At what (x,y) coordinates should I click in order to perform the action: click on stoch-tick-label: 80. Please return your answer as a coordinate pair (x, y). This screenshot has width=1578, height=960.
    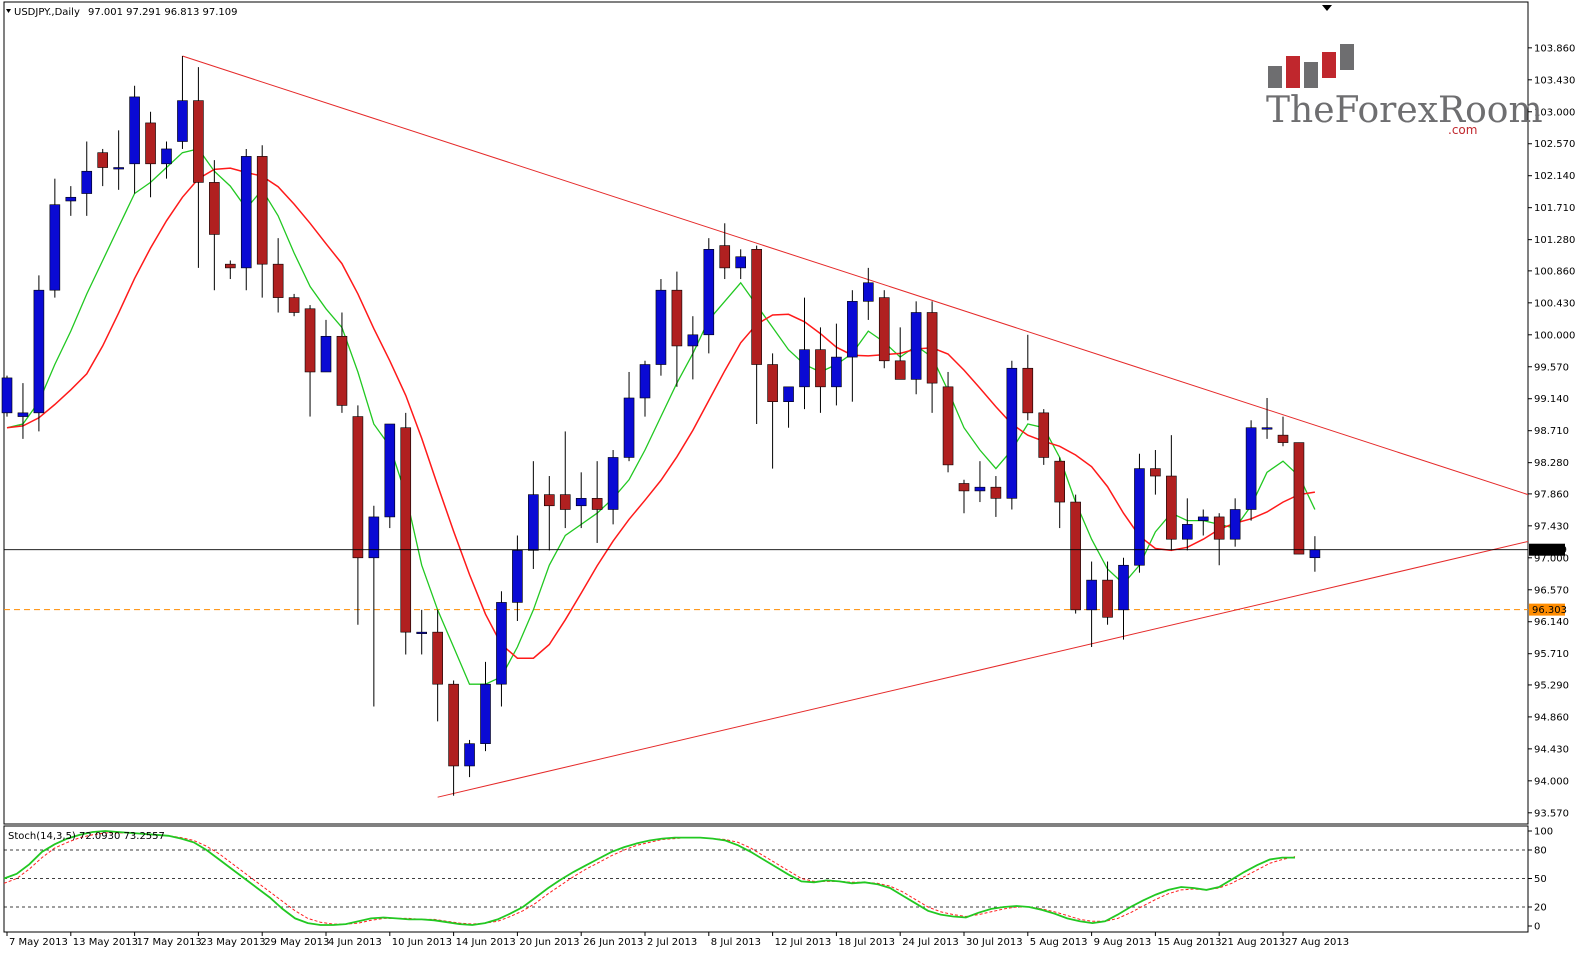
    Looking at the image, I should click on (1540, 851).